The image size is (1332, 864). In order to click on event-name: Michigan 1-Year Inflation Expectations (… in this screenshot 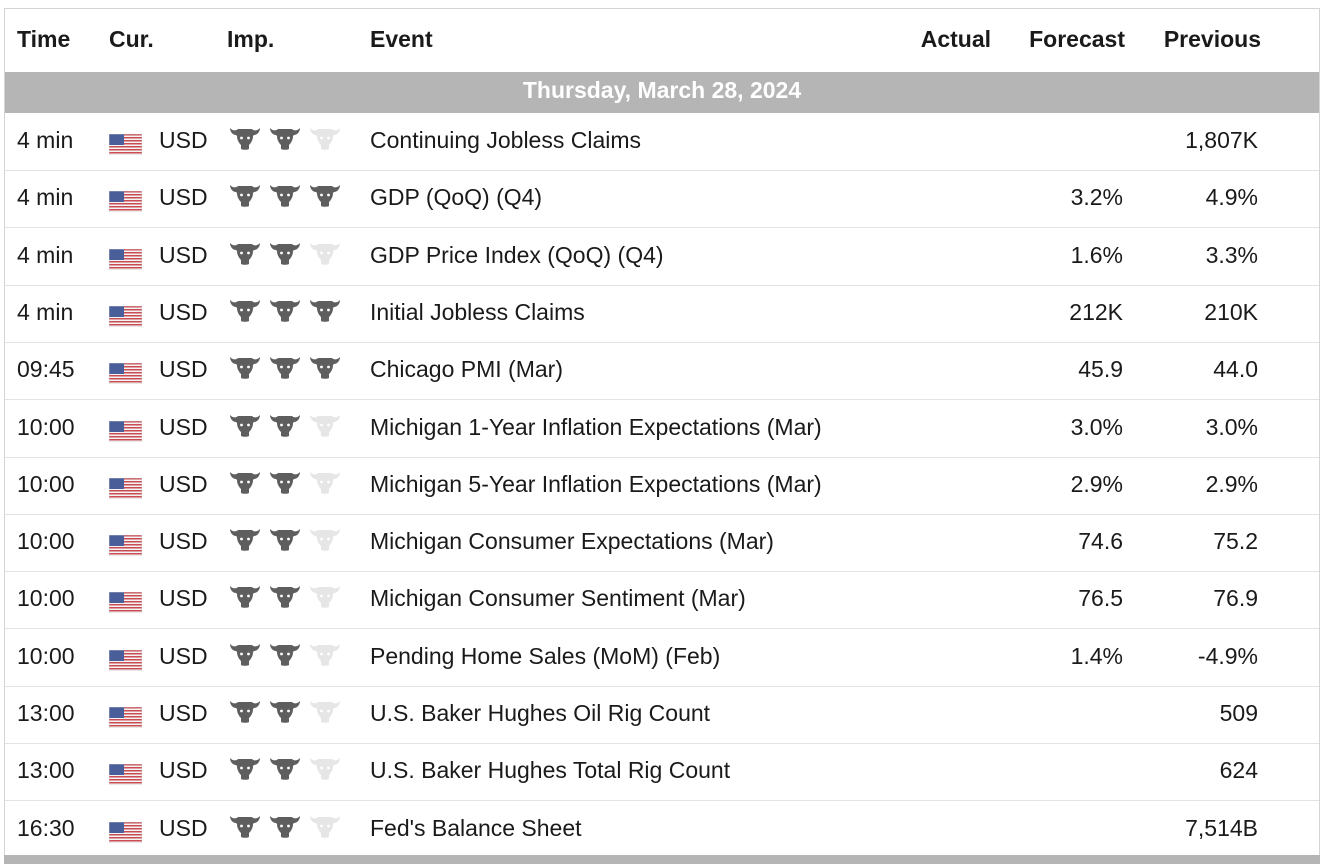, I will do `click(596, 426)`.